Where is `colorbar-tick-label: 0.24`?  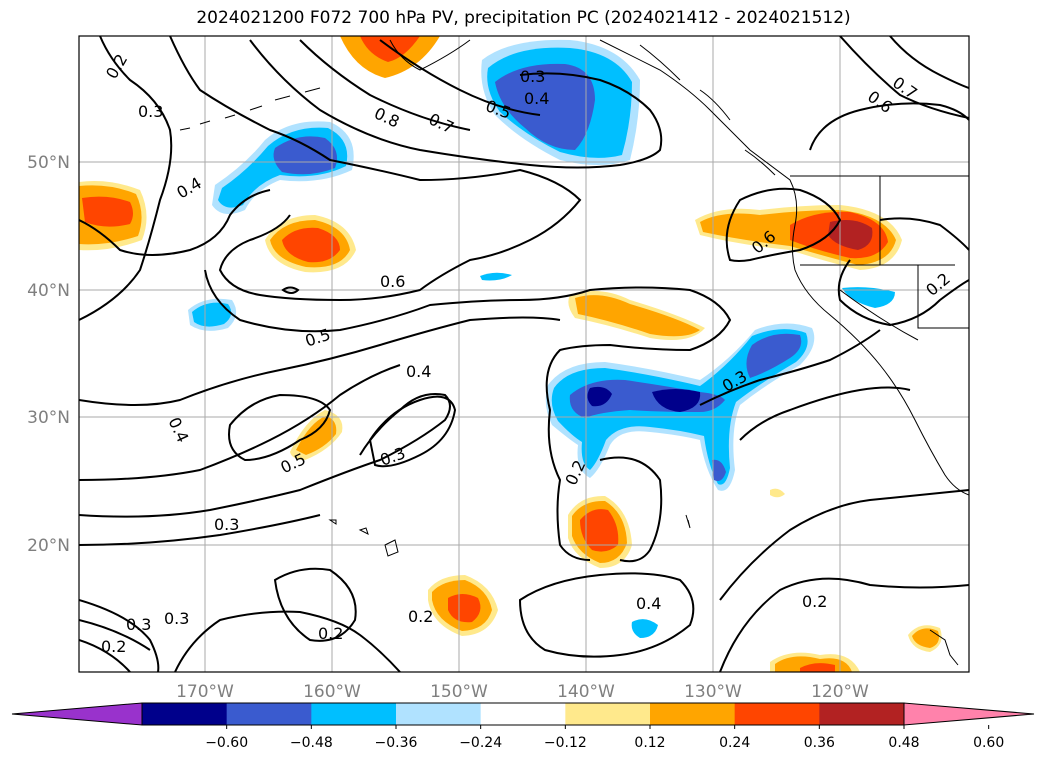
colorbar-tick-label: 0.24 is located at coordinates (734, 743).